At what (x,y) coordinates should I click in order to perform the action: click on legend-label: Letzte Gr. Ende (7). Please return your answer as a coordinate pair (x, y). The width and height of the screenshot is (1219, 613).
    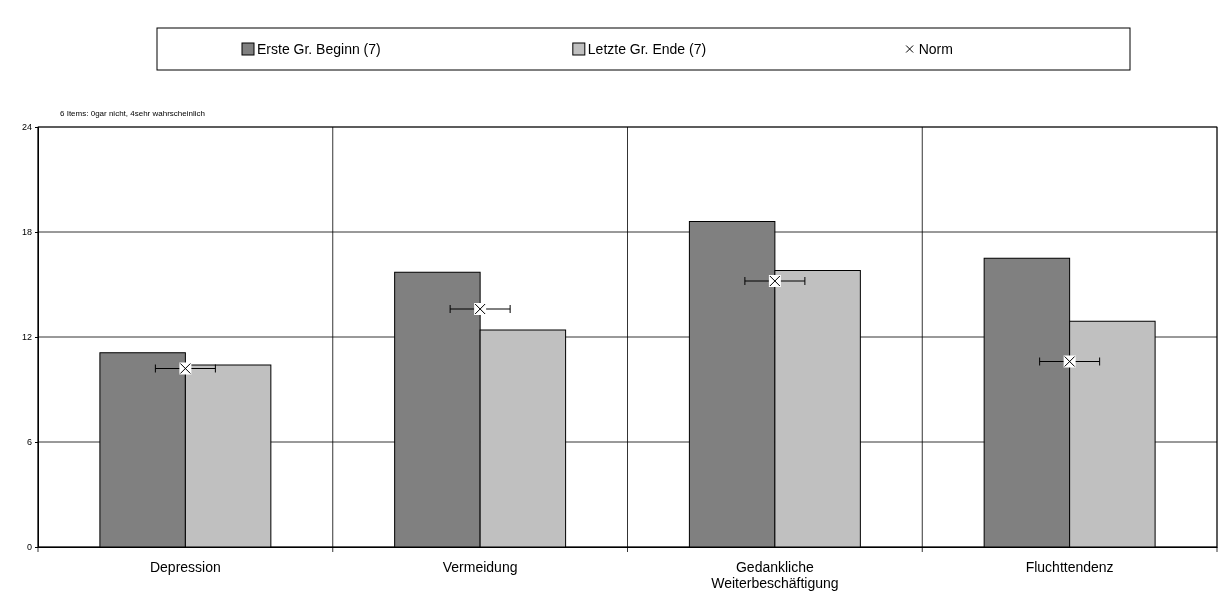
    Looking at the image, I should click on (647, 49).